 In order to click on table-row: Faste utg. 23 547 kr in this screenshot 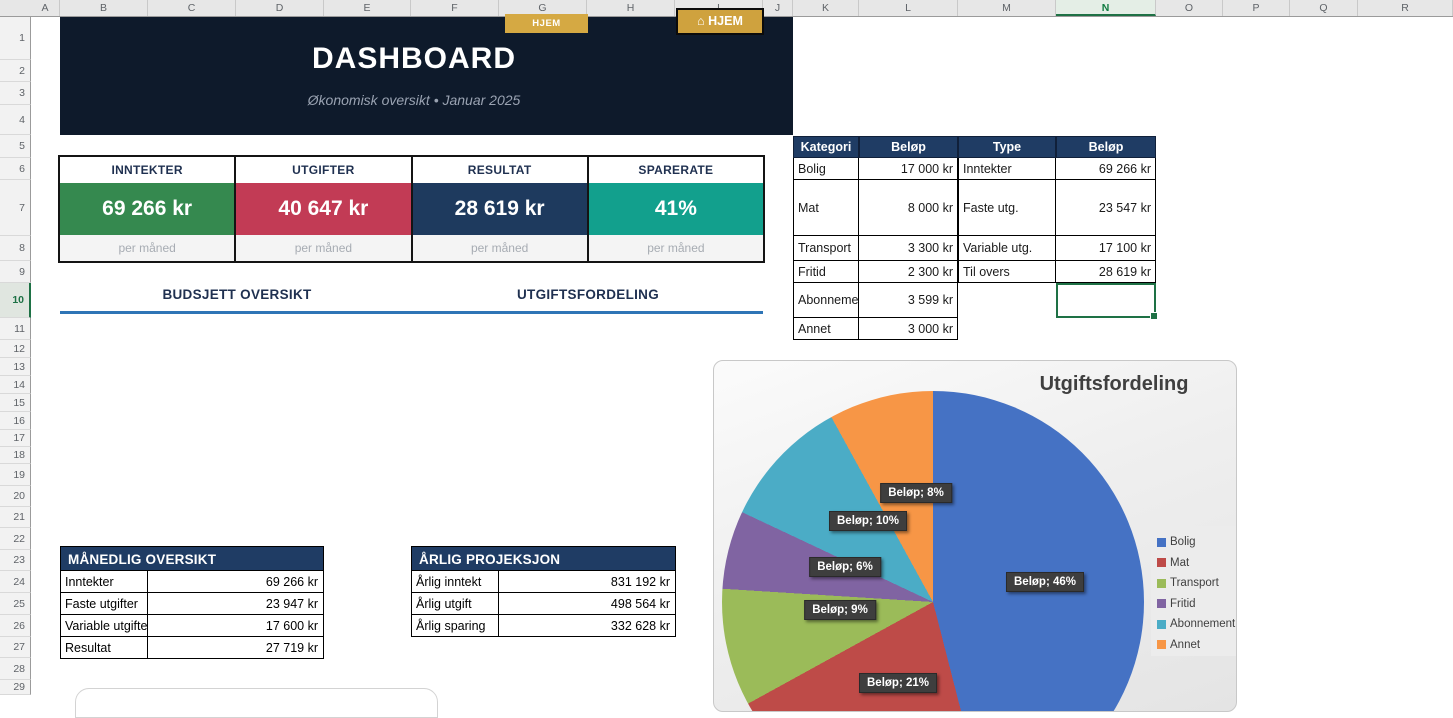, I will do `click(1057, 208)`.